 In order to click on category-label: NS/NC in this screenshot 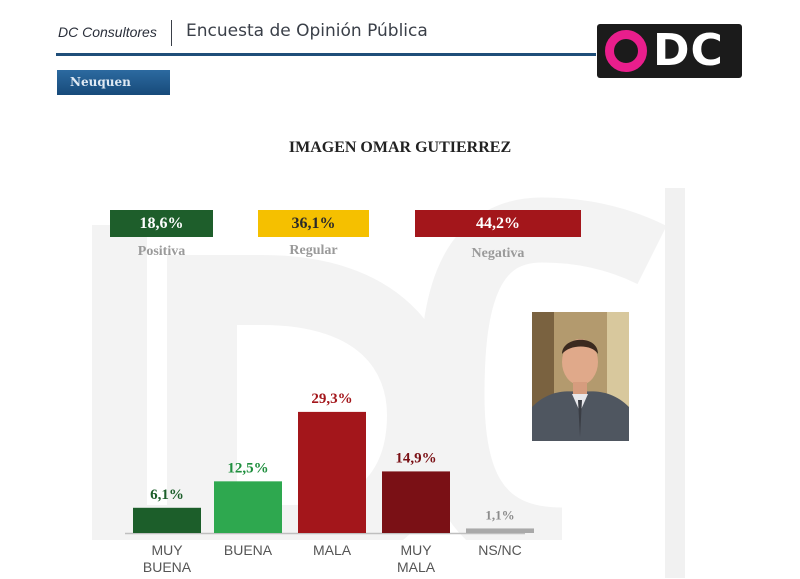, I will do `click(500, 550)`.